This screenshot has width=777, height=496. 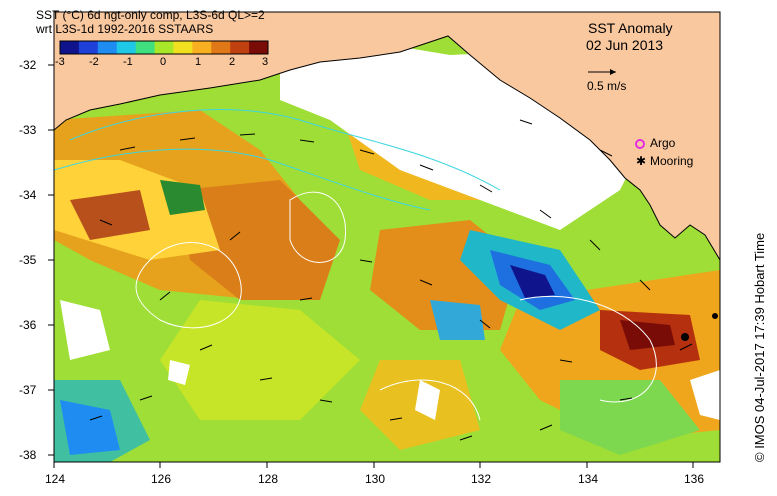 What do you see at coordinates (481, 479) in the screenshot?
I see `x-tick-label: 132` at bounding box center [481, 479].